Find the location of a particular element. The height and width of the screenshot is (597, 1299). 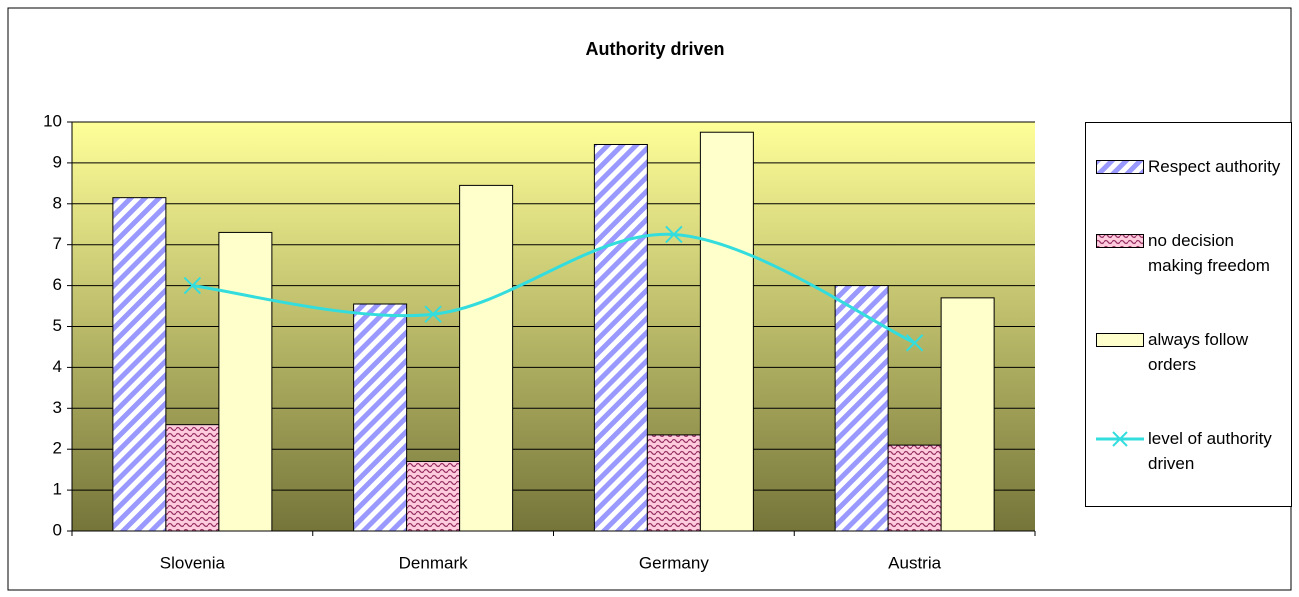

y-tick-label: 4 is located at coordinates (57, 366).